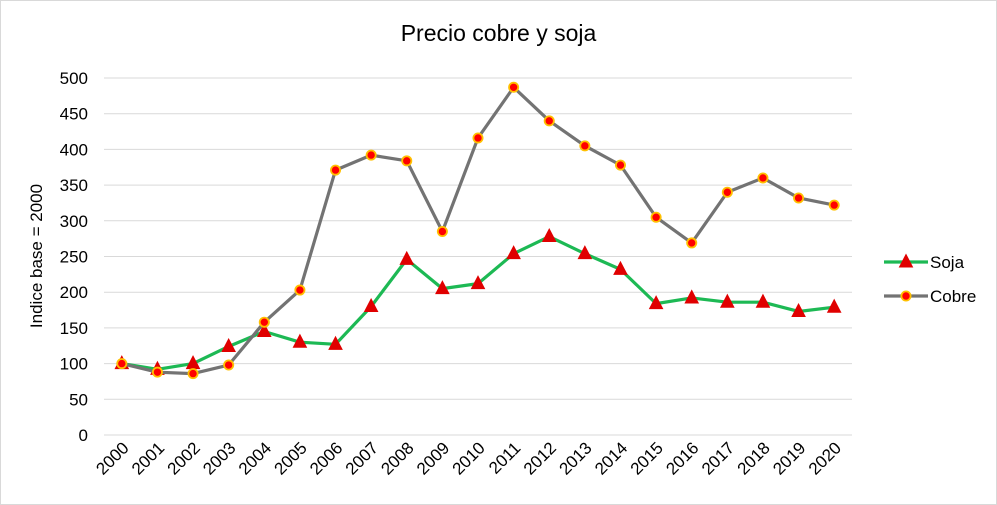 Image resolution: width=997 pixels, height=505 pixels. Describe the element at coordinates (78, 399) in the screenshot. I see `y-tick-label: 50` at that location.